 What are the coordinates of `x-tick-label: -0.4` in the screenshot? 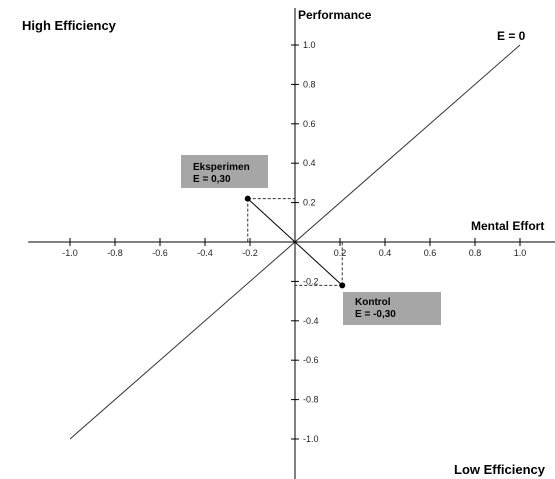 It's located at (205, 253).